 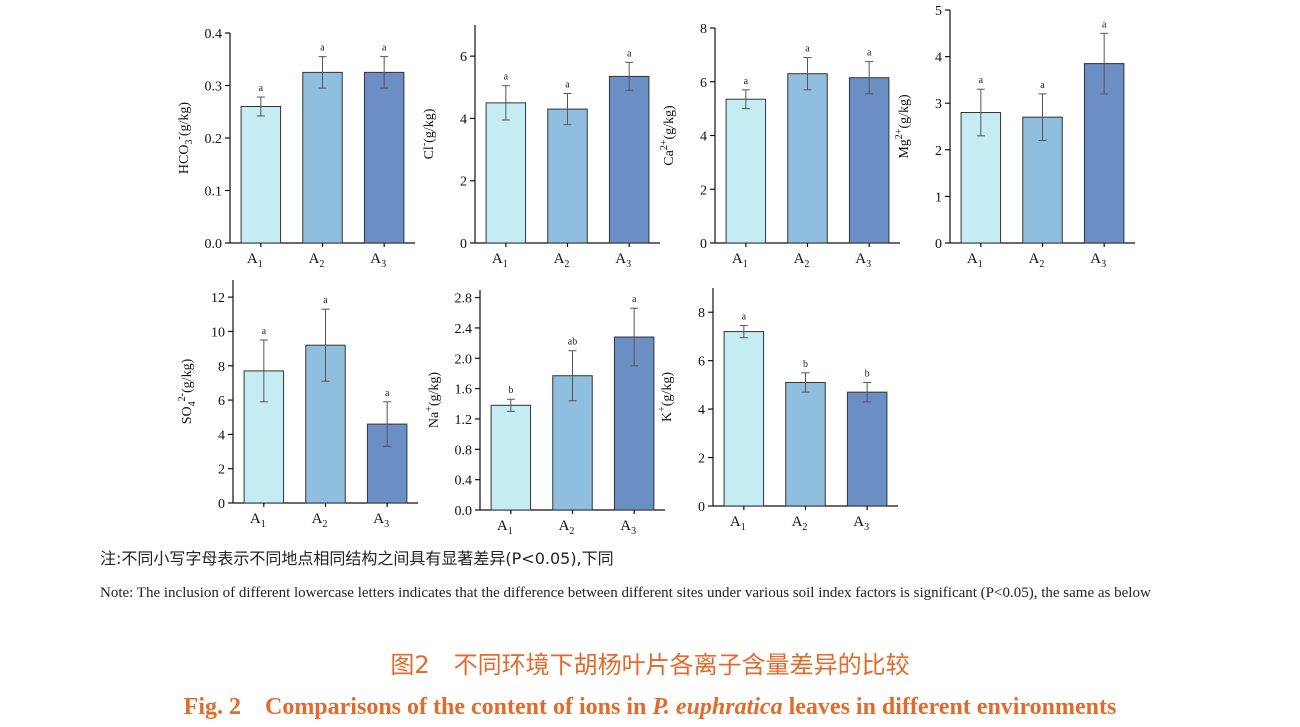 I want to click on chart-panel-1: 0.0 0.1 0.2 0.3 0.4 a A1 a A2 a A3 HCO3-(g/kg), so click(x=294, y=148).